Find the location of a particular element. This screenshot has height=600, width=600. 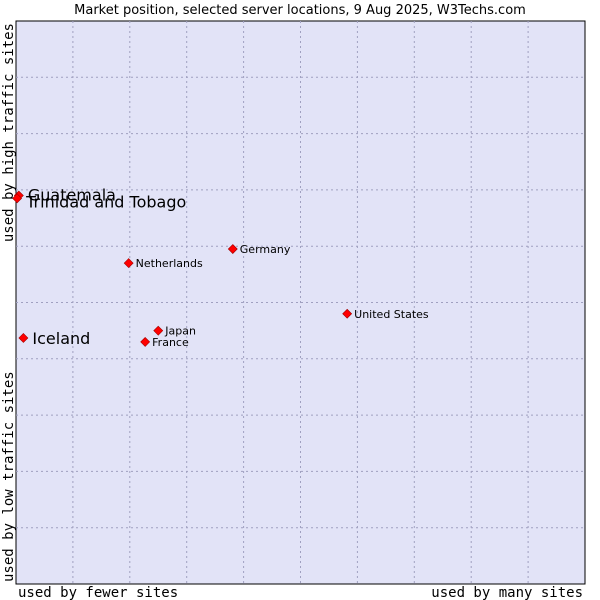

data-point: Germany is located at coordinates (259, 249).